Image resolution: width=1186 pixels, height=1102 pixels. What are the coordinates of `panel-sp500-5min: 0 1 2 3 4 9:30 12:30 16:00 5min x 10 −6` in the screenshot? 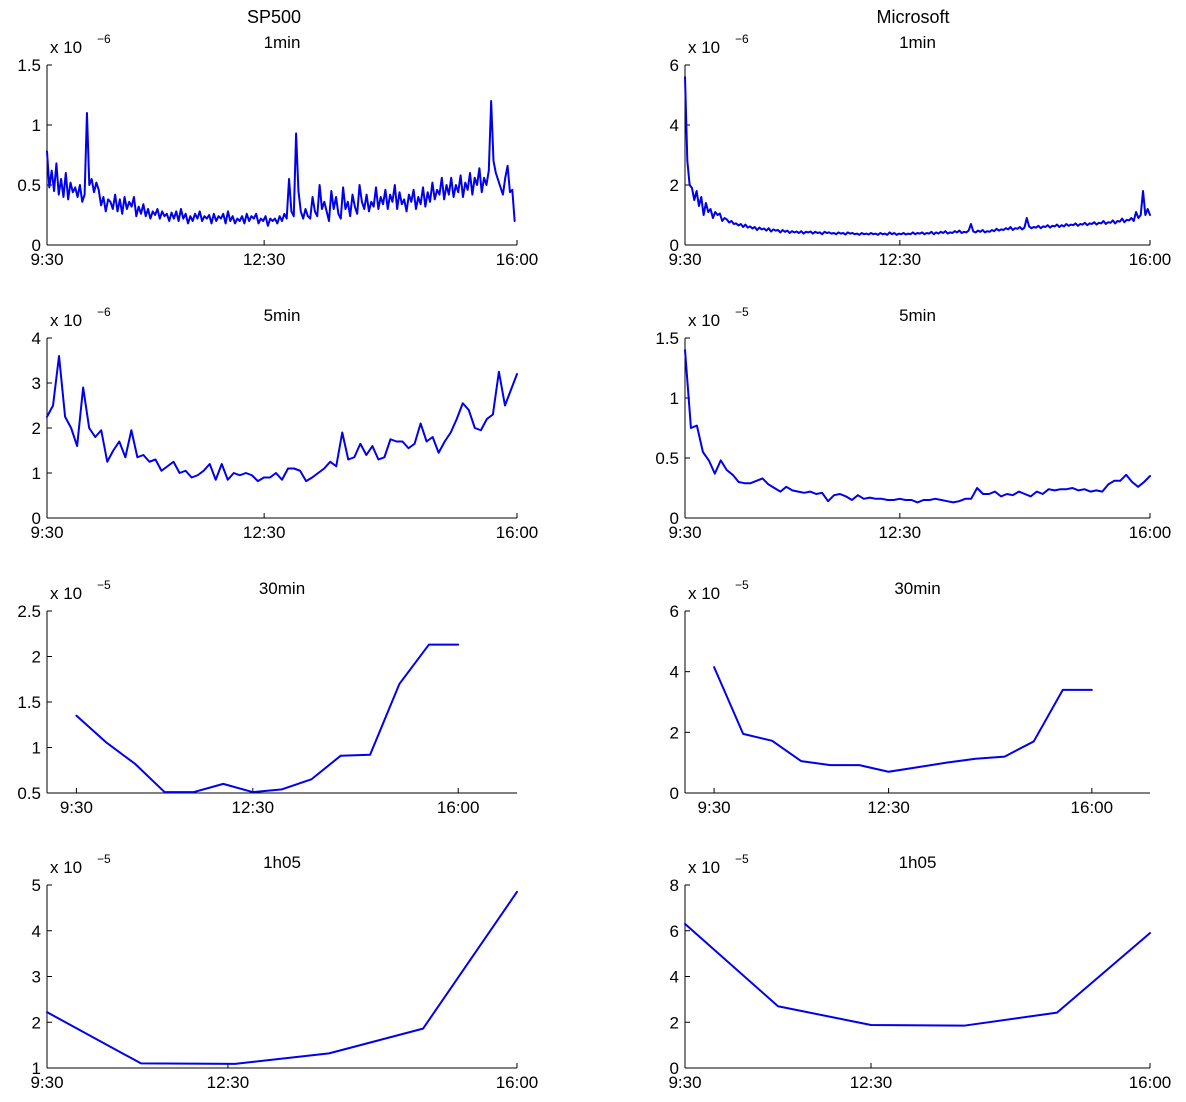 It's located at (284, 423).